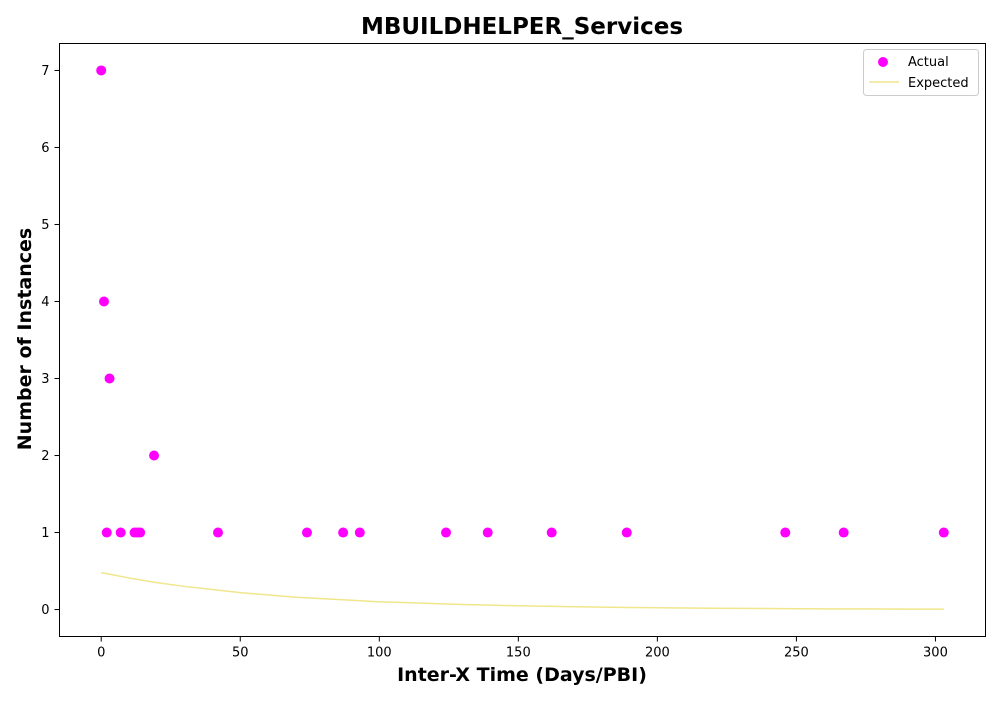 This screenshot has width=1000, height=705. What do you see at coordinates (379, 653) in the screenshot?
I see `x-tick-label: 100` at bounding box center [379, 653].